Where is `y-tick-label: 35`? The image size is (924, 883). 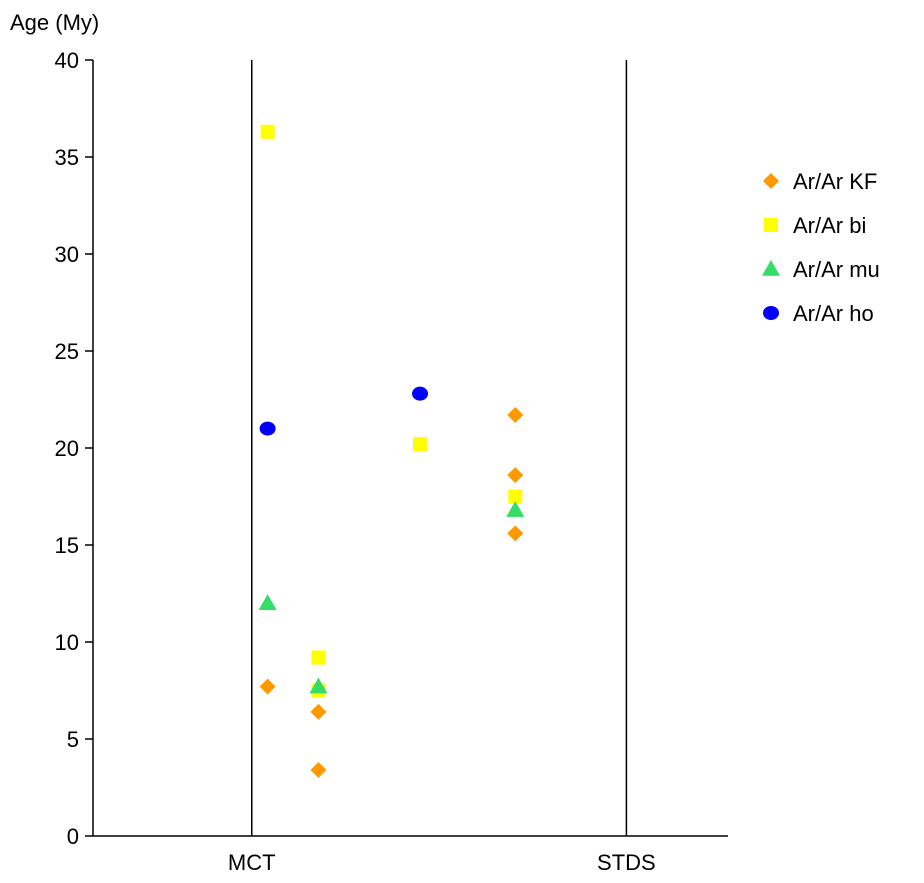 y-tick-label: 35 is located at coordinates (67, 157).